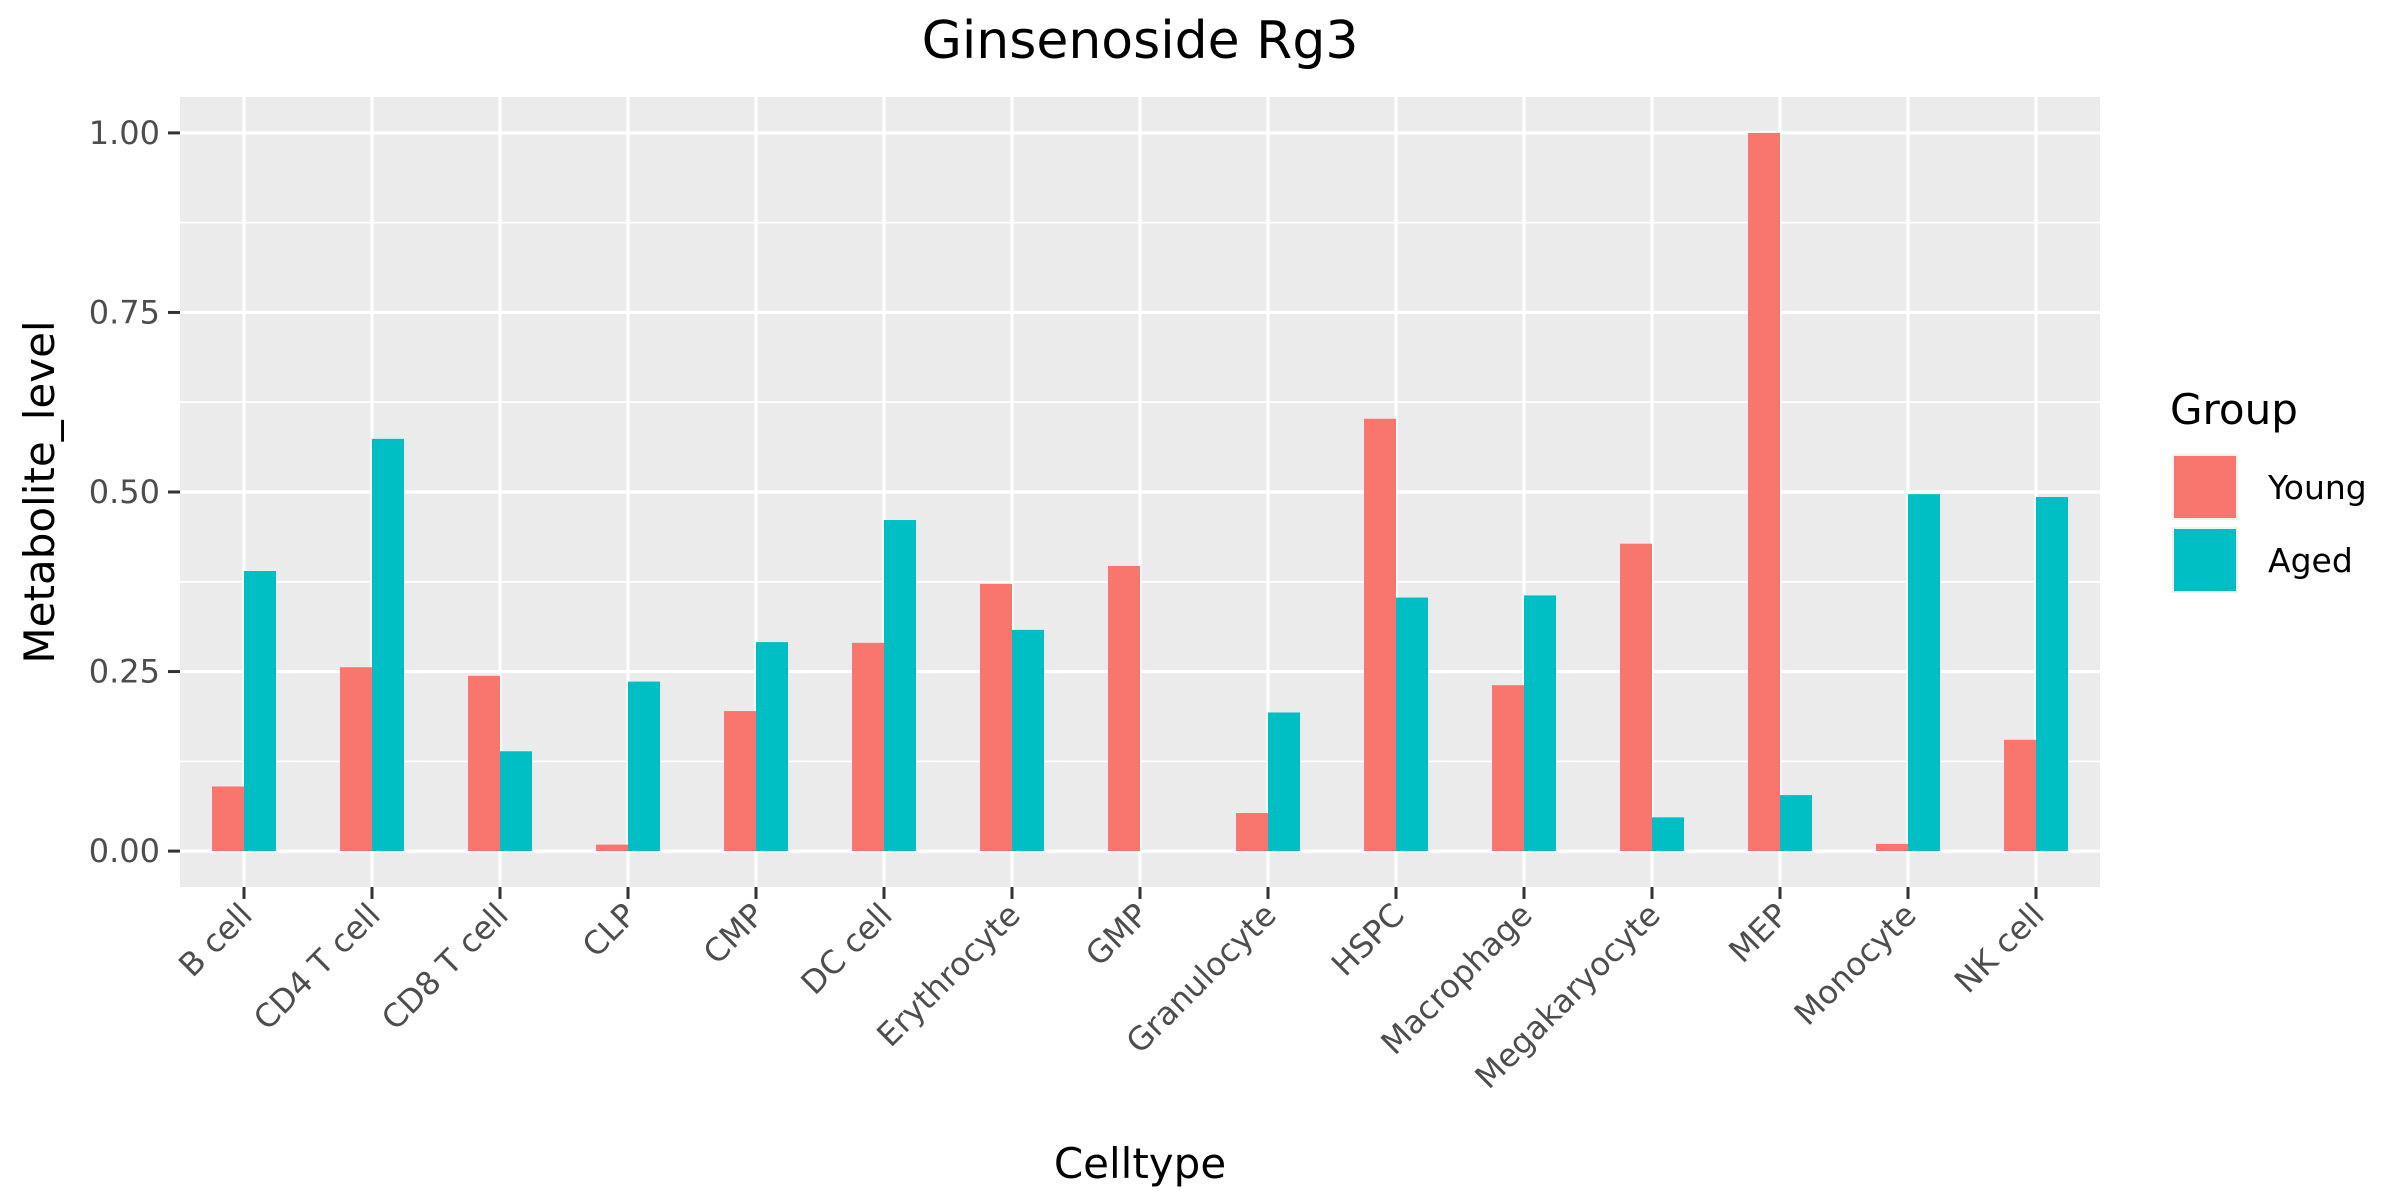  I want to click on bar-young-megakaryocyte, so click(1636, 697).